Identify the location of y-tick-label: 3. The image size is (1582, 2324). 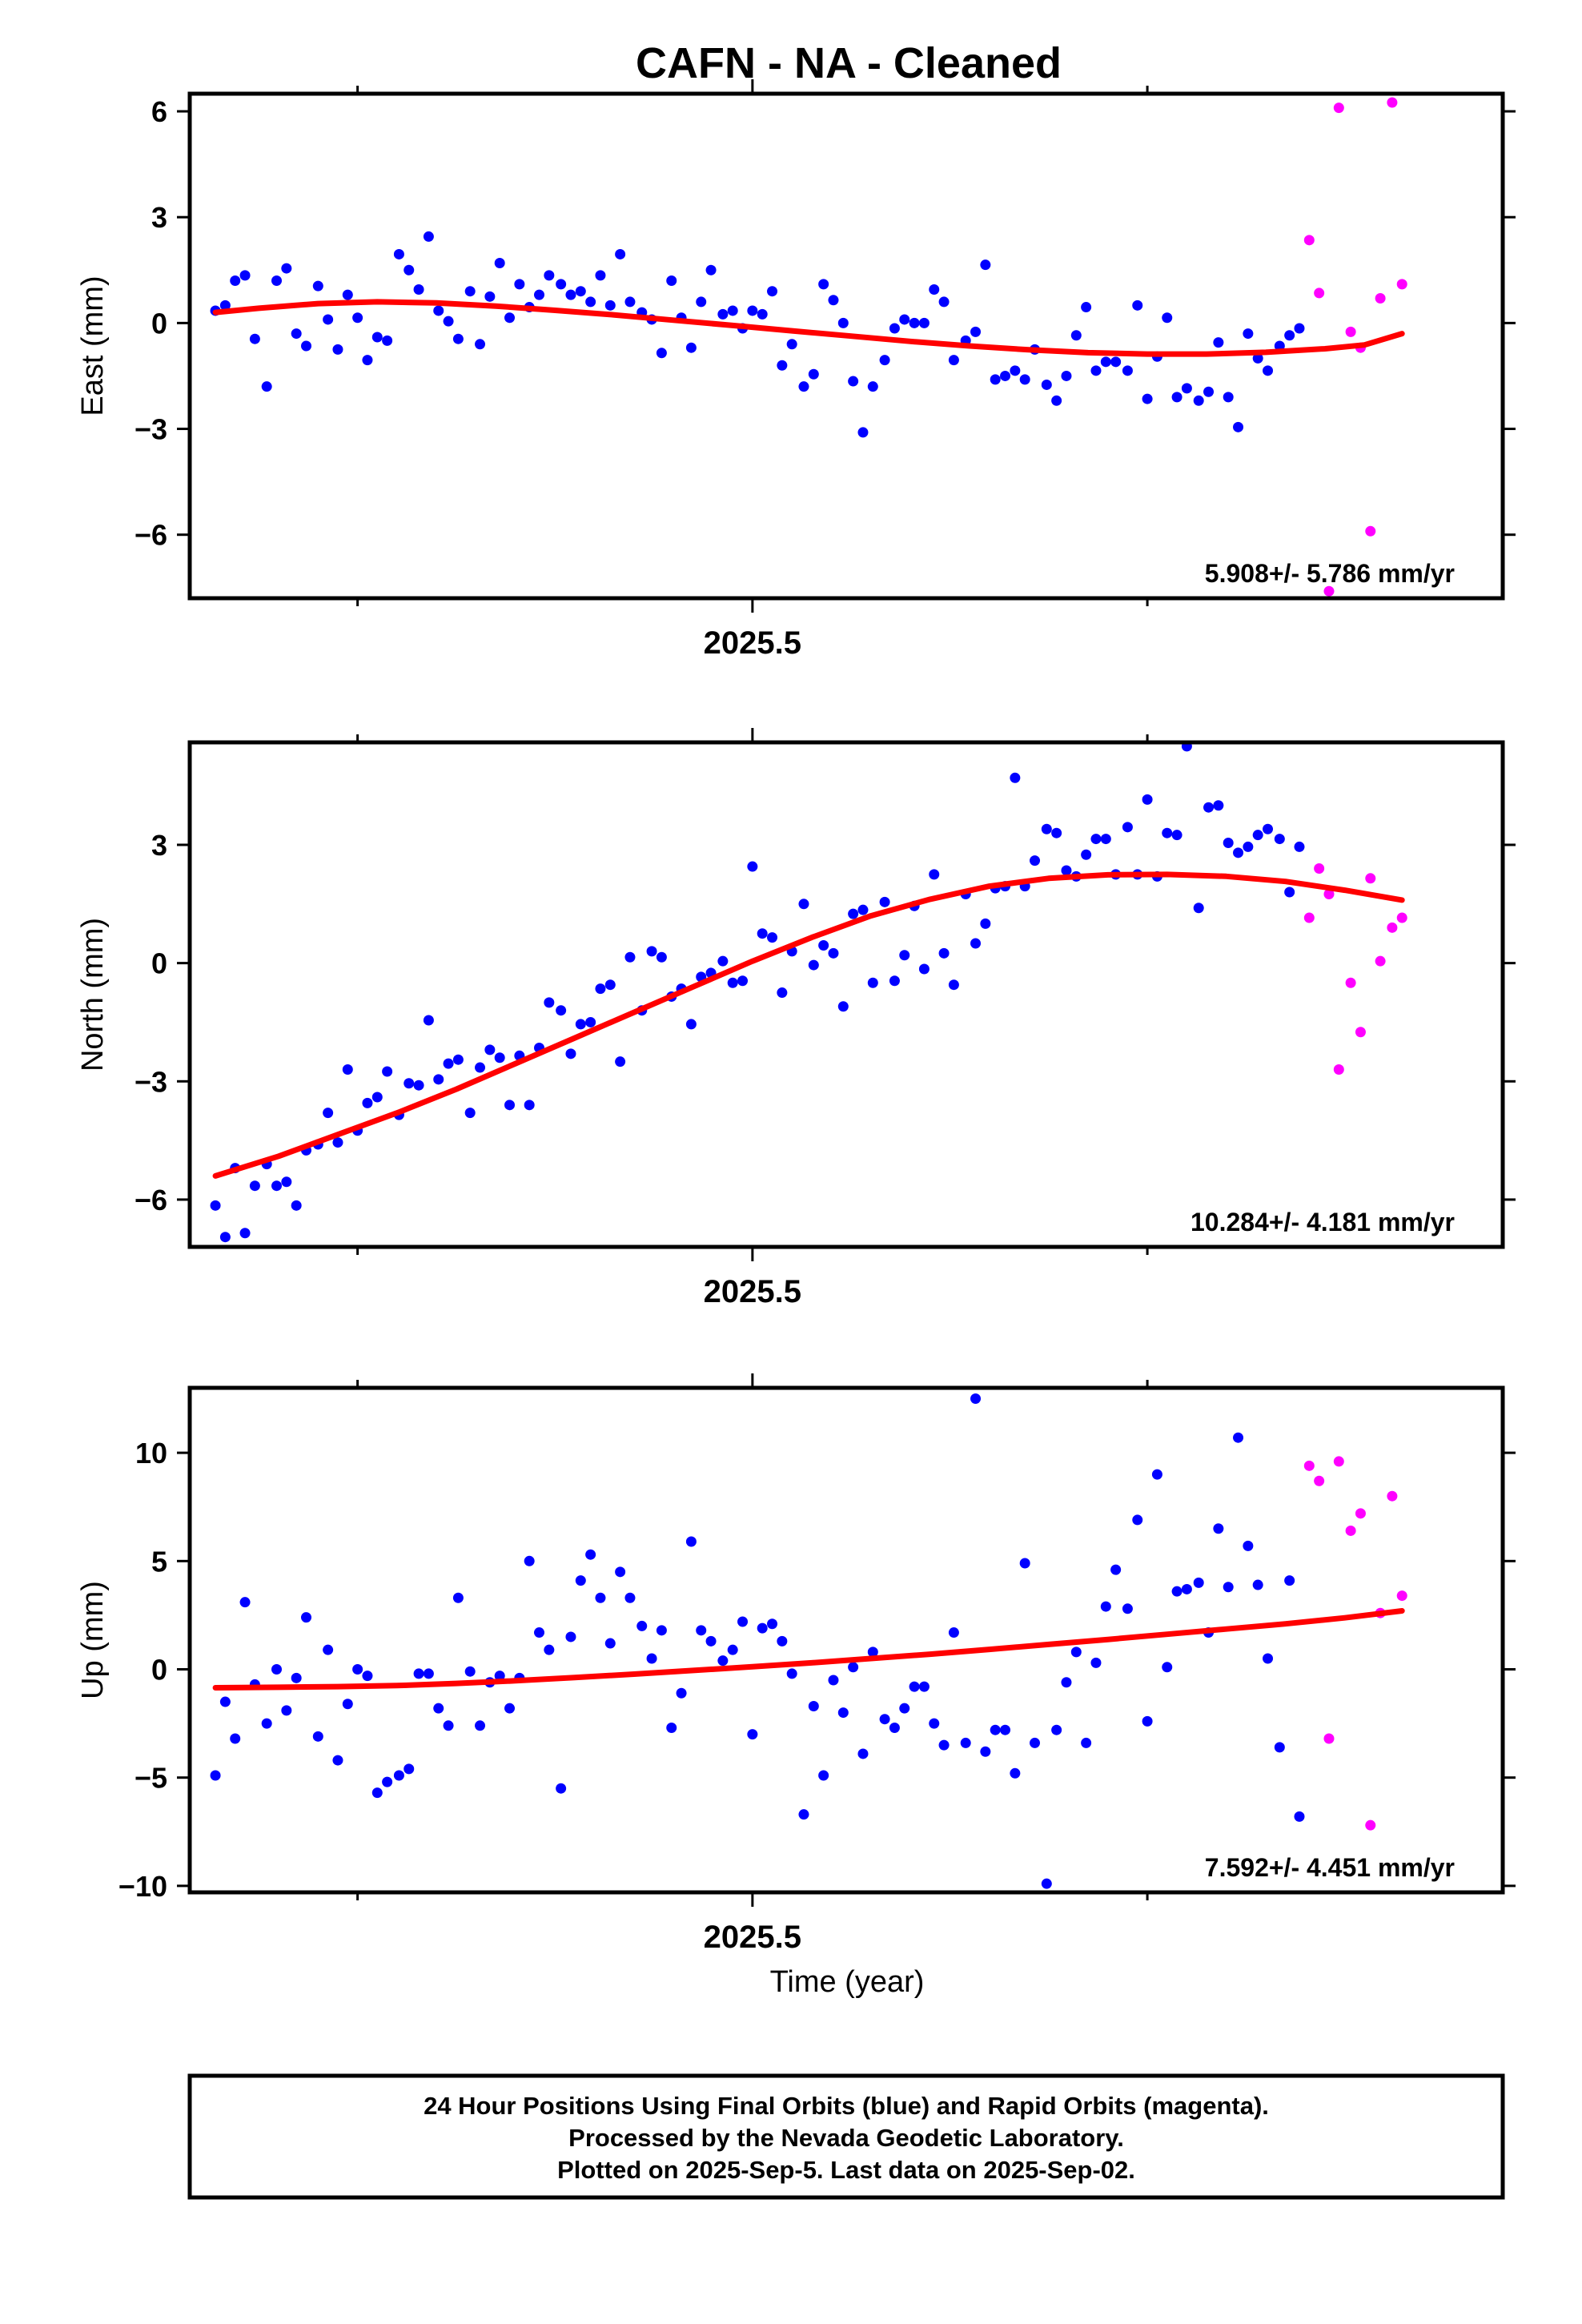
(159, 218).